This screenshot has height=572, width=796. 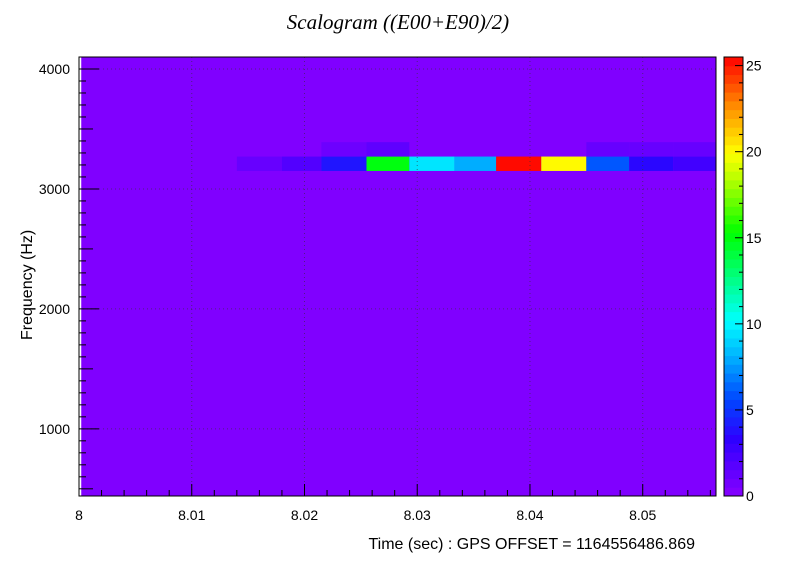 What do you see at coordinates (750, 496) in the screenshot?
I see `z-tick-label: 0` at bounding box center [750, 496].